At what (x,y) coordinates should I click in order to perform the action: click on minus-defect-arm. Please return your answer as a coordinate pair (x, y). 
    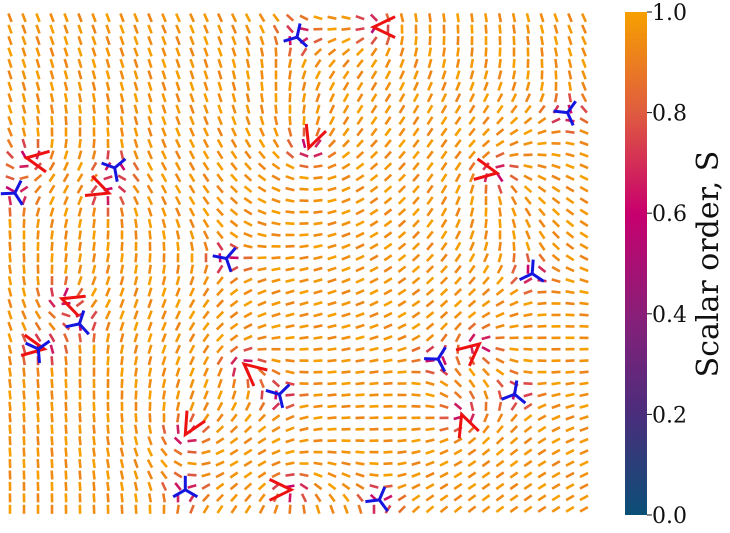
    Looking at the image, I should click on (191, 493).